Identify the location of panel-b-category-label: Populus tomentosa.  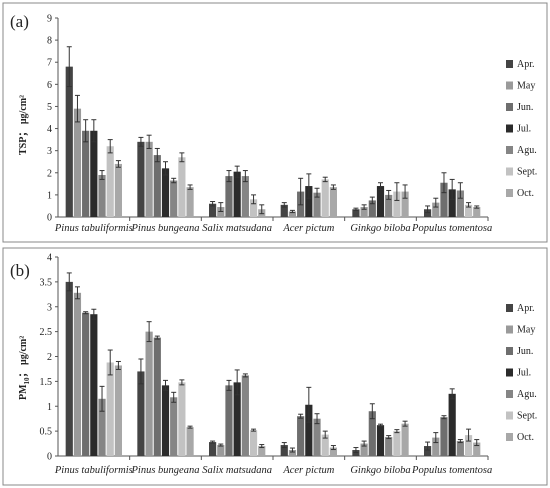
(451, 470).